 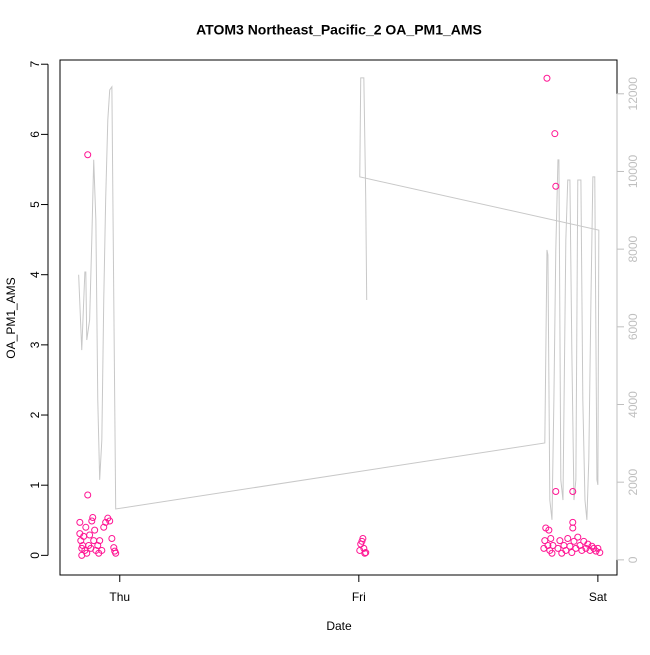 I want to click on y2-tick-label: 6000, so click(x=633, y=326).